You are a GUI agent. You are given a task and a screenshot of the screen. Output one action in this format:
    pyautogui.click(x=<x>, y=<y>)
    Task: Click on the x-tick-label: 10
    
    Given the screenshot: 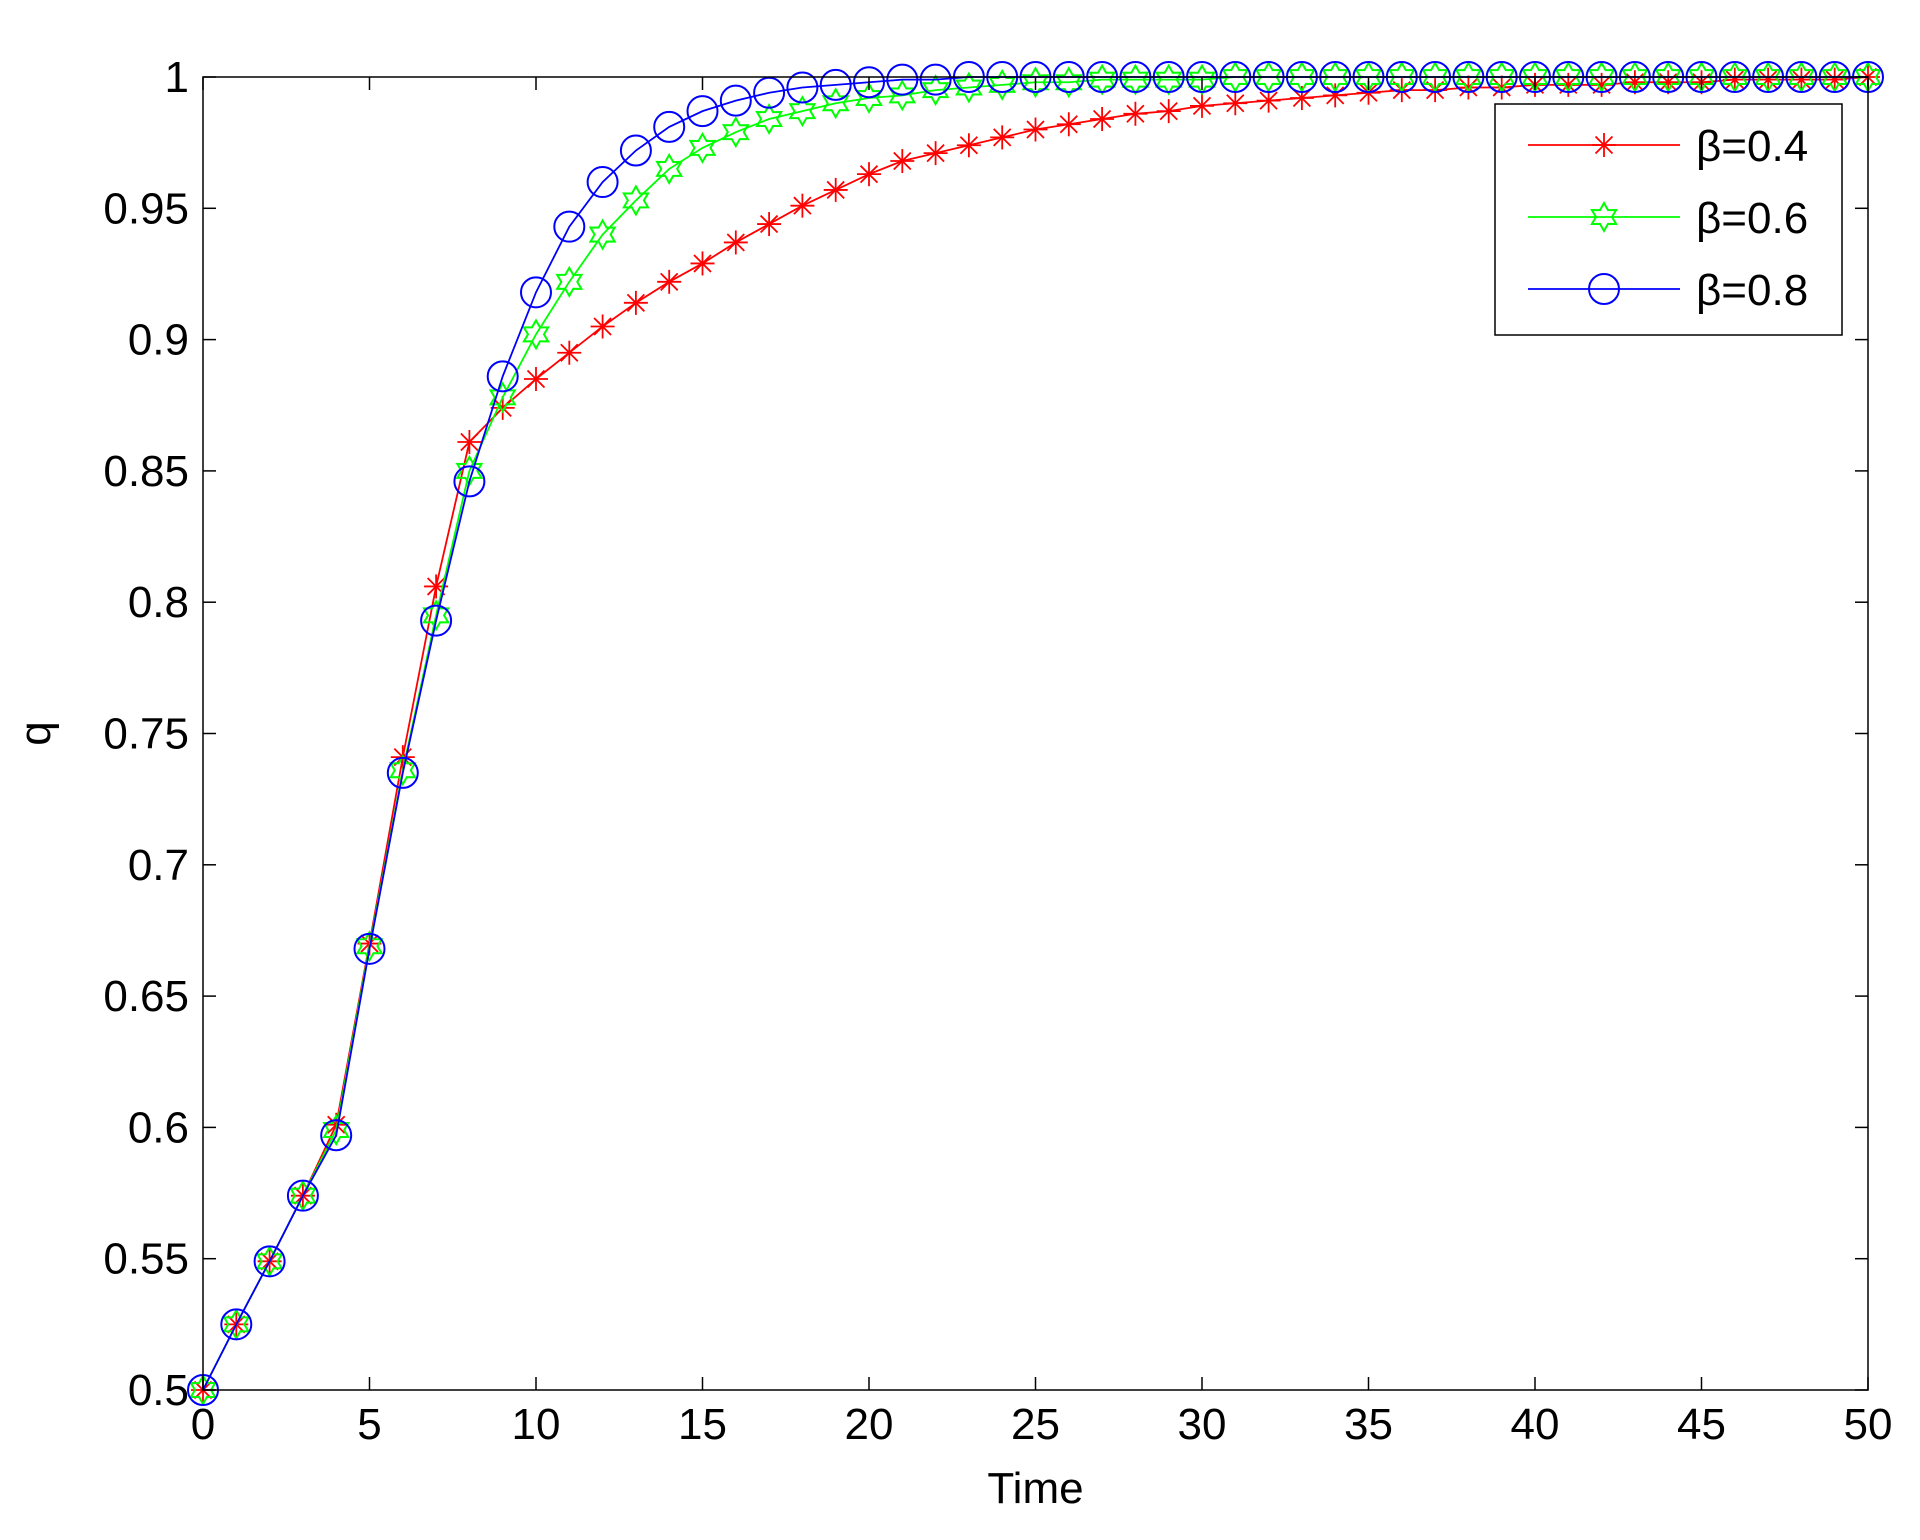 What is the action you would take?
    pyautogui.click(x=536, y=1424)
    